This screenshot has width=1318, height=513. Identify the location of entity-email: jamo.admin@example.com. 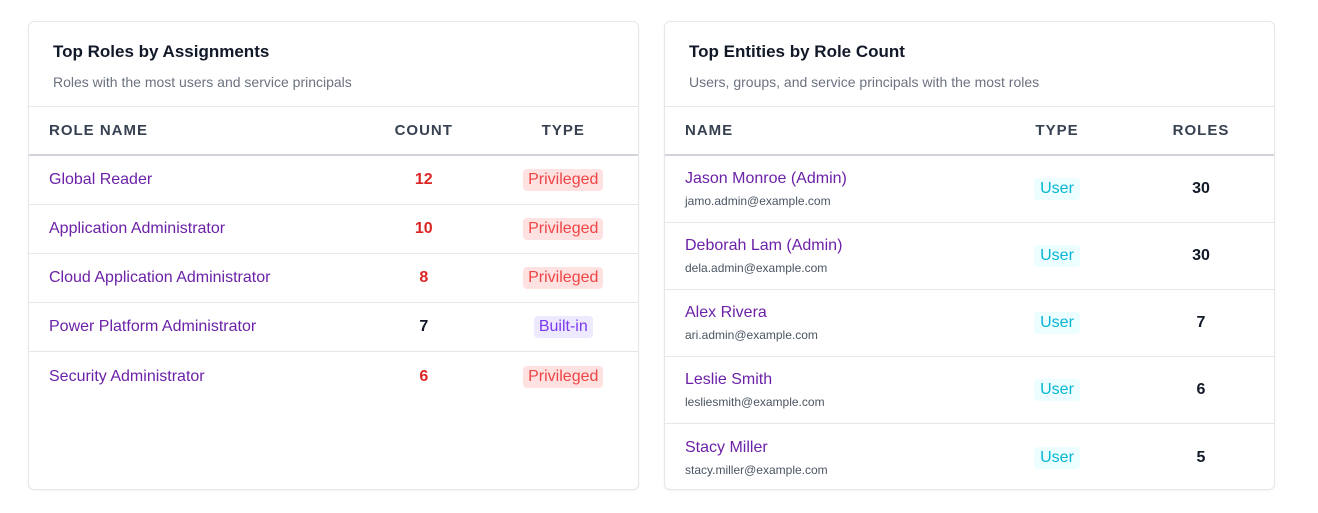
(758, 201).